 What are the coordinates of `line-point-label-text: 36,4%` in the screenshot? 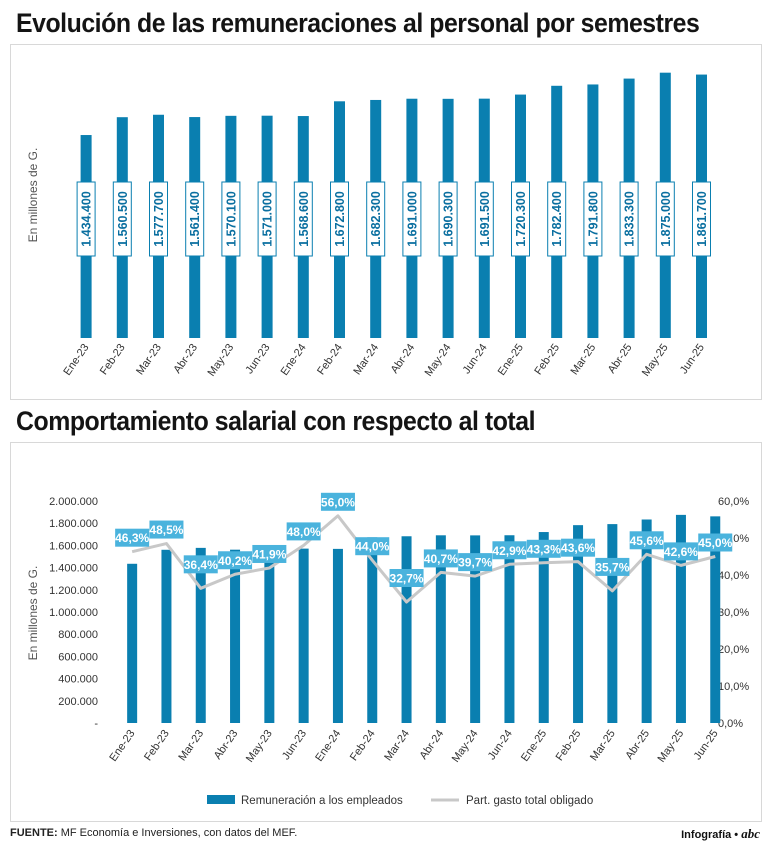 It's located at (201, 565).